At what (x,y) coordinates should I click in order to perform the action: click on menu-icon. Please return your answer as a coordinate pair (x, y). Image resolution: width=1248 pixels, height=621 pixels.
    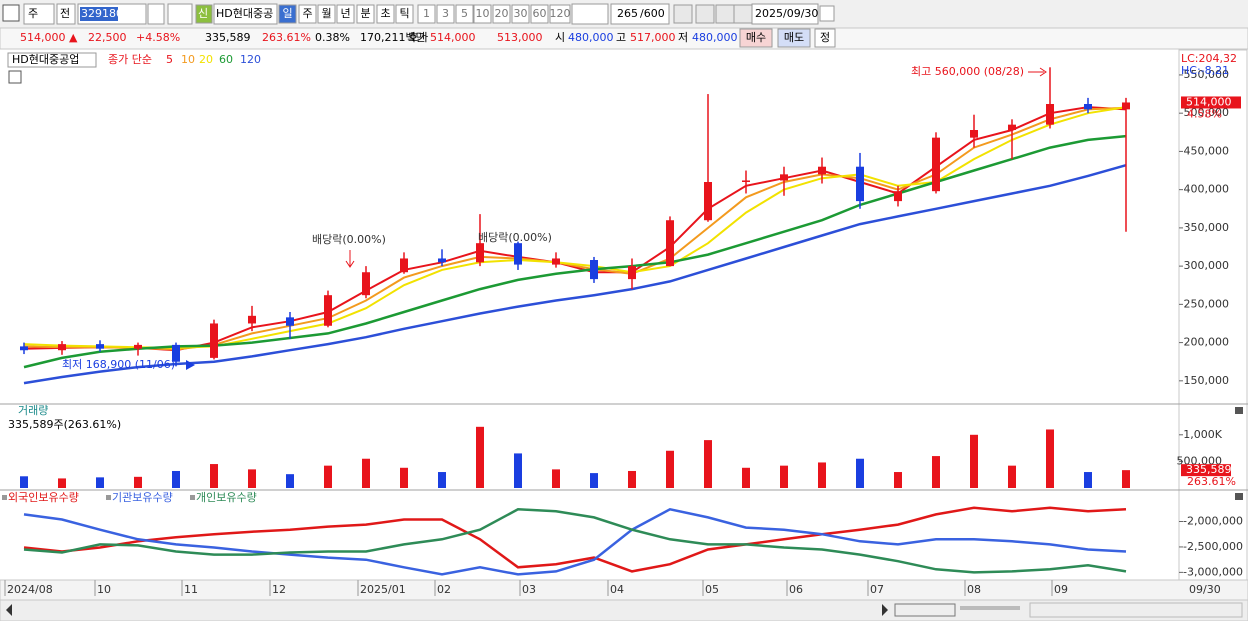
    Looking at the image, I should click on (11, 13).